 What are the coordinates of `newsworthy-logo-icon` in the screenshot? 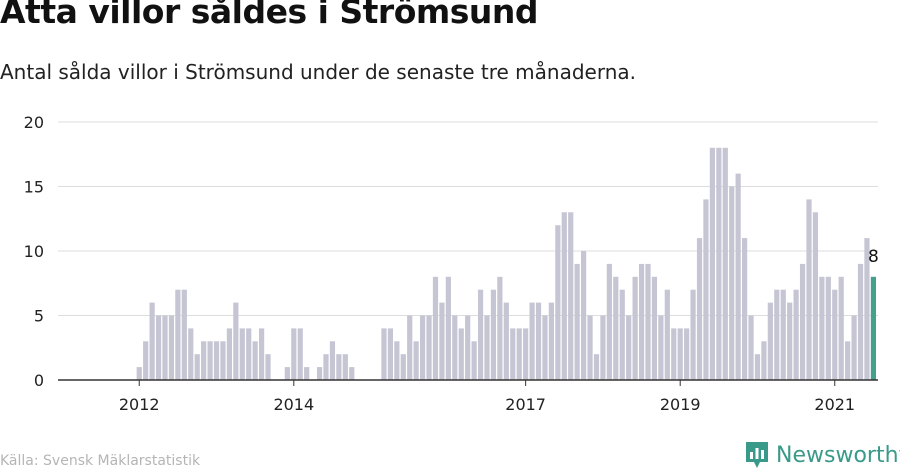 It's located at (757, 455).